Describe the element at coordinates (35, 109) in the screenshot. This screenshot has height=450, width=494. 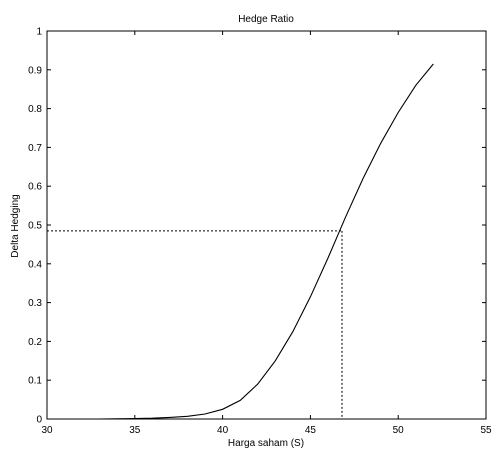
I see `y-tick-label: 0.8` at that location.